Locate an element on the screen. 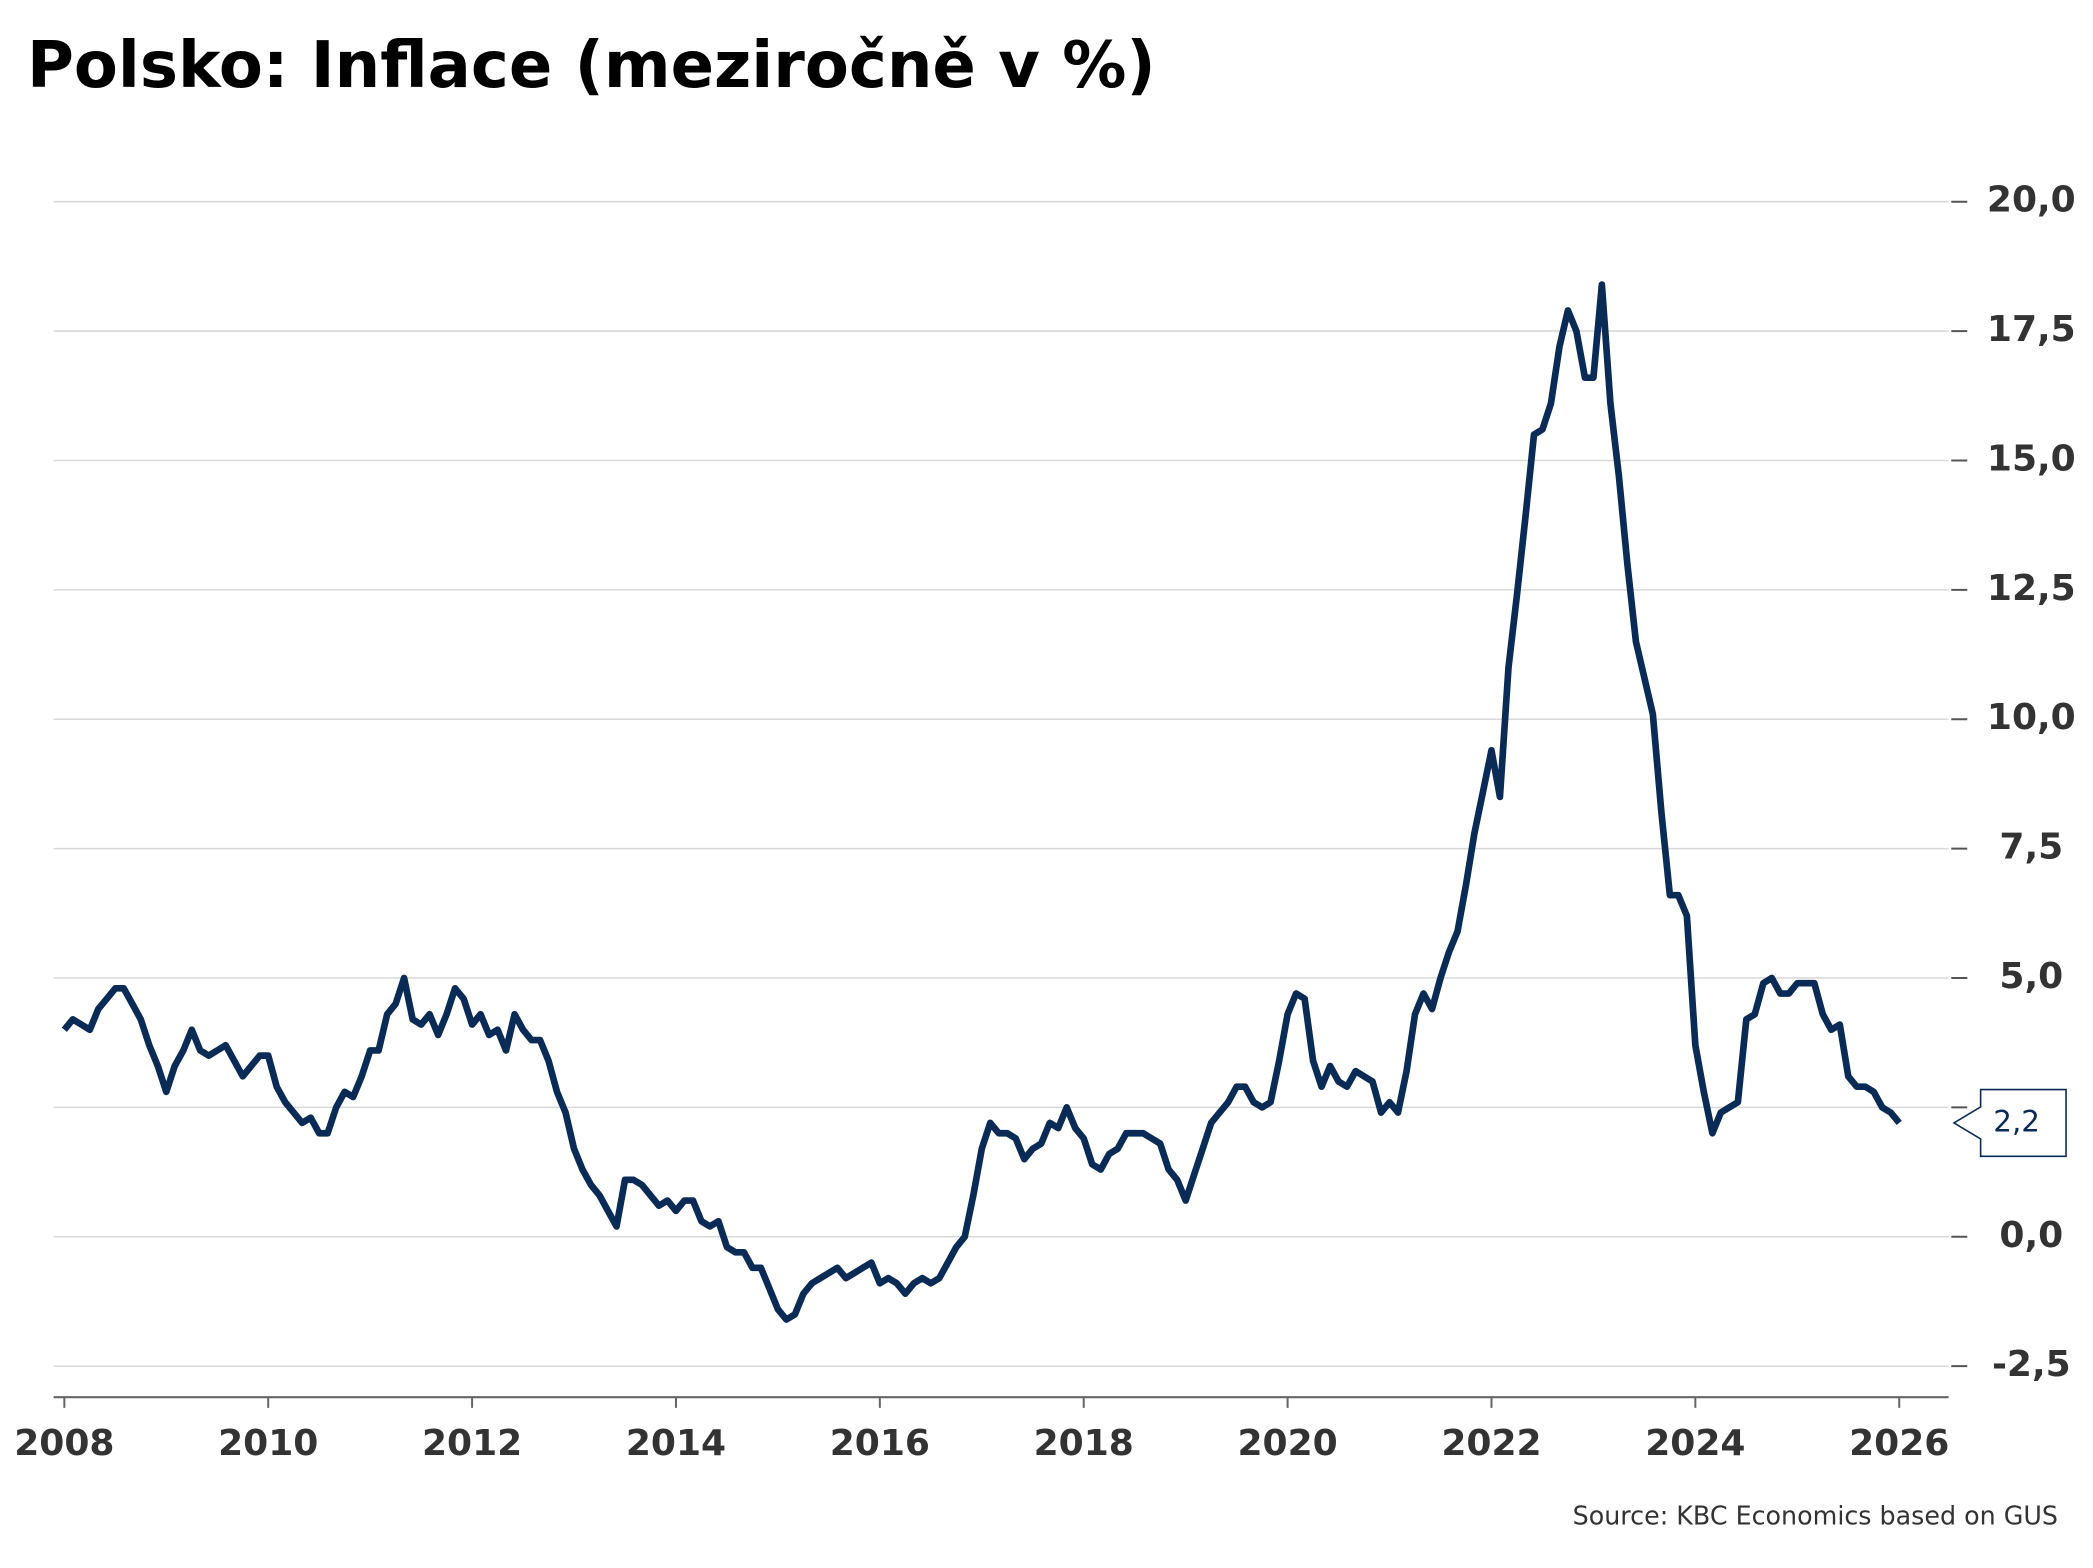 This screenshot has height=1568, width=2093. x-tick-label: 2012 is located at coordinates (472, 1443).